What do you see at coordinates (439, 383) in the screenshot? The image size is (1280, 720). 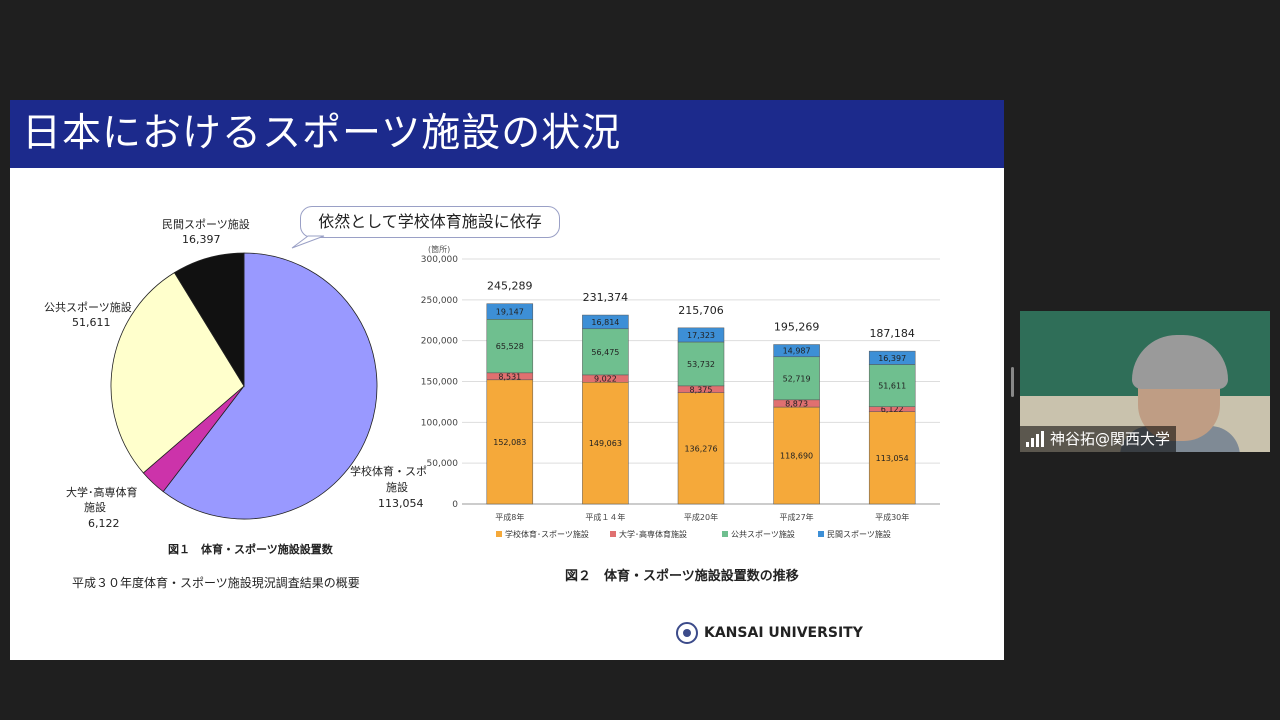 I see `y-tick-label: 150,000` at bounding box center [439, 383].